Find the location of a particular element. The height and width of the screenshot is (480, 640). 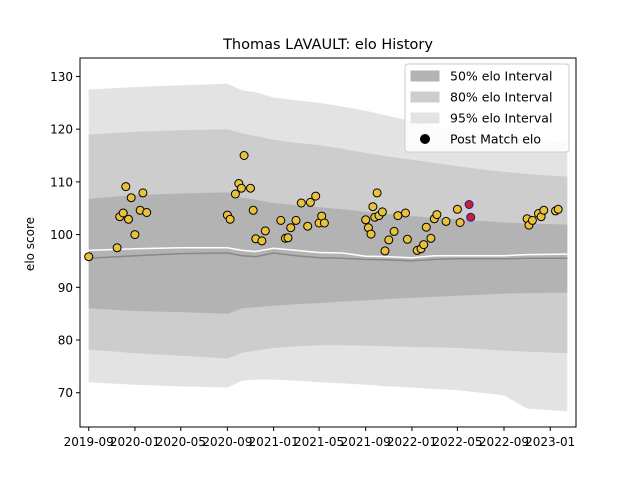

legend-label-4: Post Match elo is located at coordinates (495, 139).